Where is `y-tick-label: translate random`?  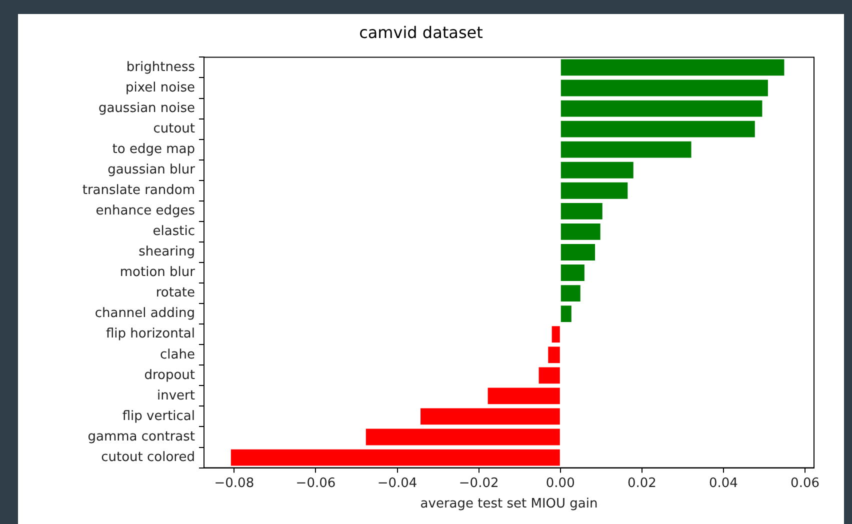
y-tick-label: translate random is located at coordinates (138, 190).